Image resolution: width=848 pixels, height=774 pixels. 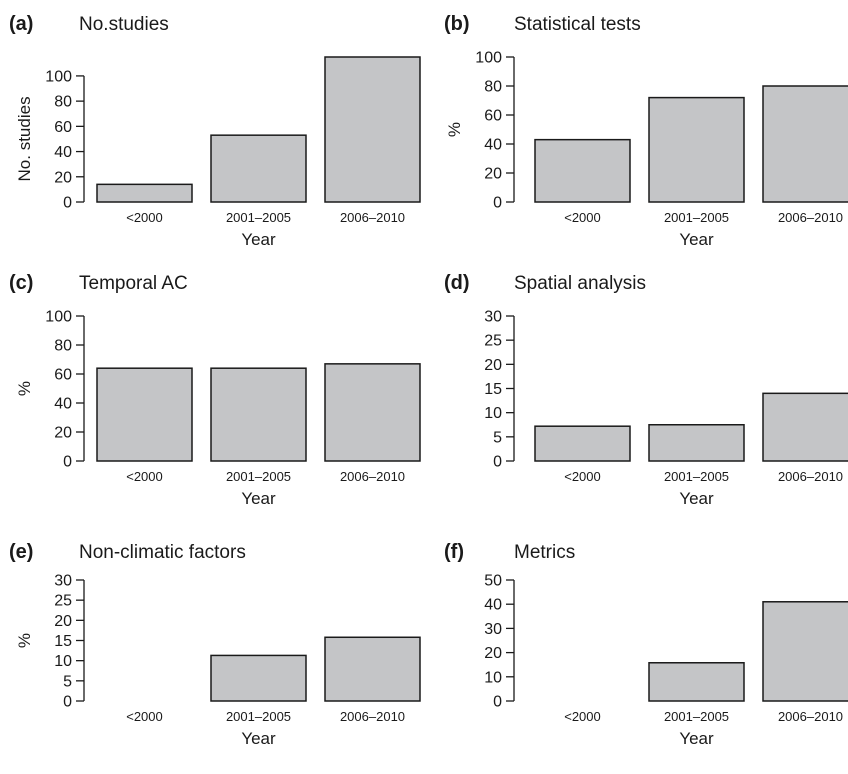 I want to click on chart-title: Spatial analysis, so click(x=580, y=283).